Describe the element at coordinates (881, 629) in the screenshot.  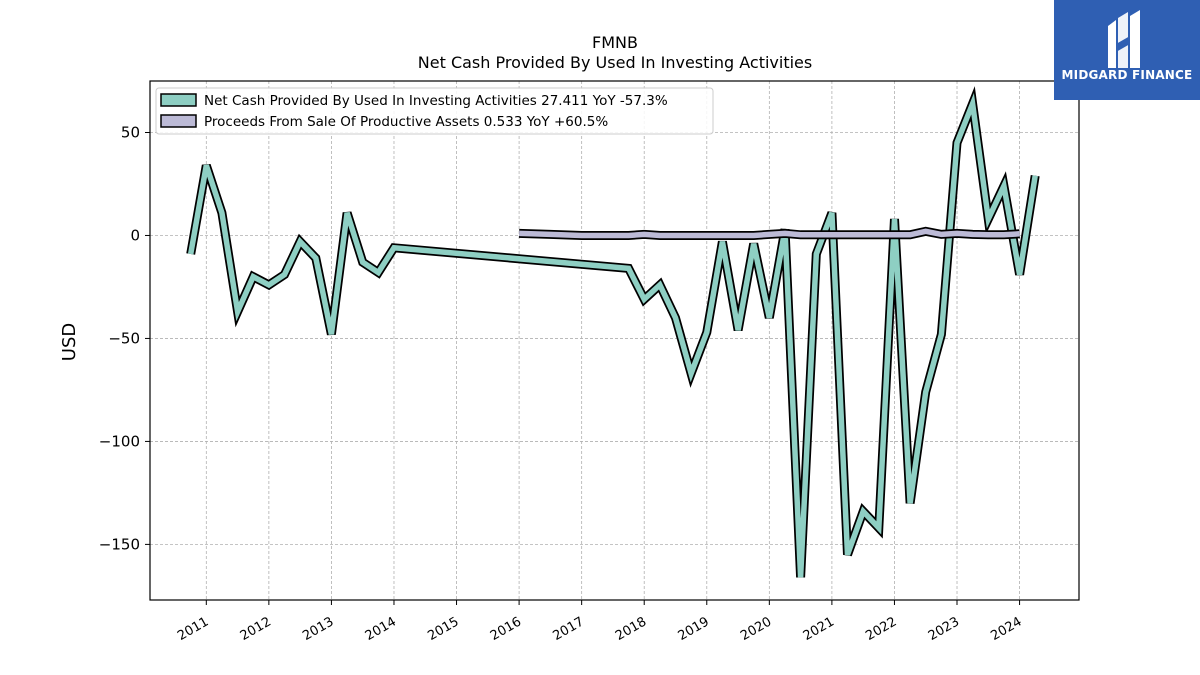
I see `x-tick-label: 2022` at that location.